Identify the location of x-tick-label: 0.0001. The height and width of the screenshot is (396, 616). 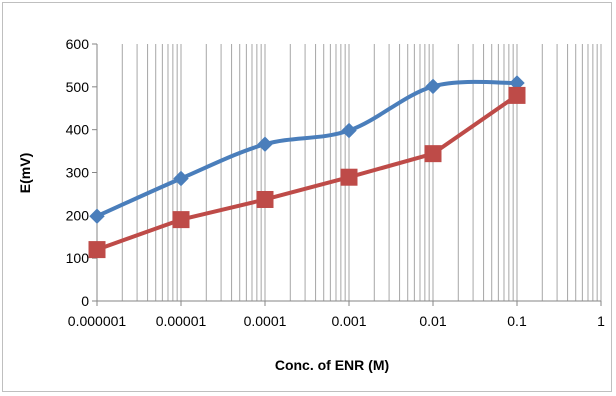
(265, 321).